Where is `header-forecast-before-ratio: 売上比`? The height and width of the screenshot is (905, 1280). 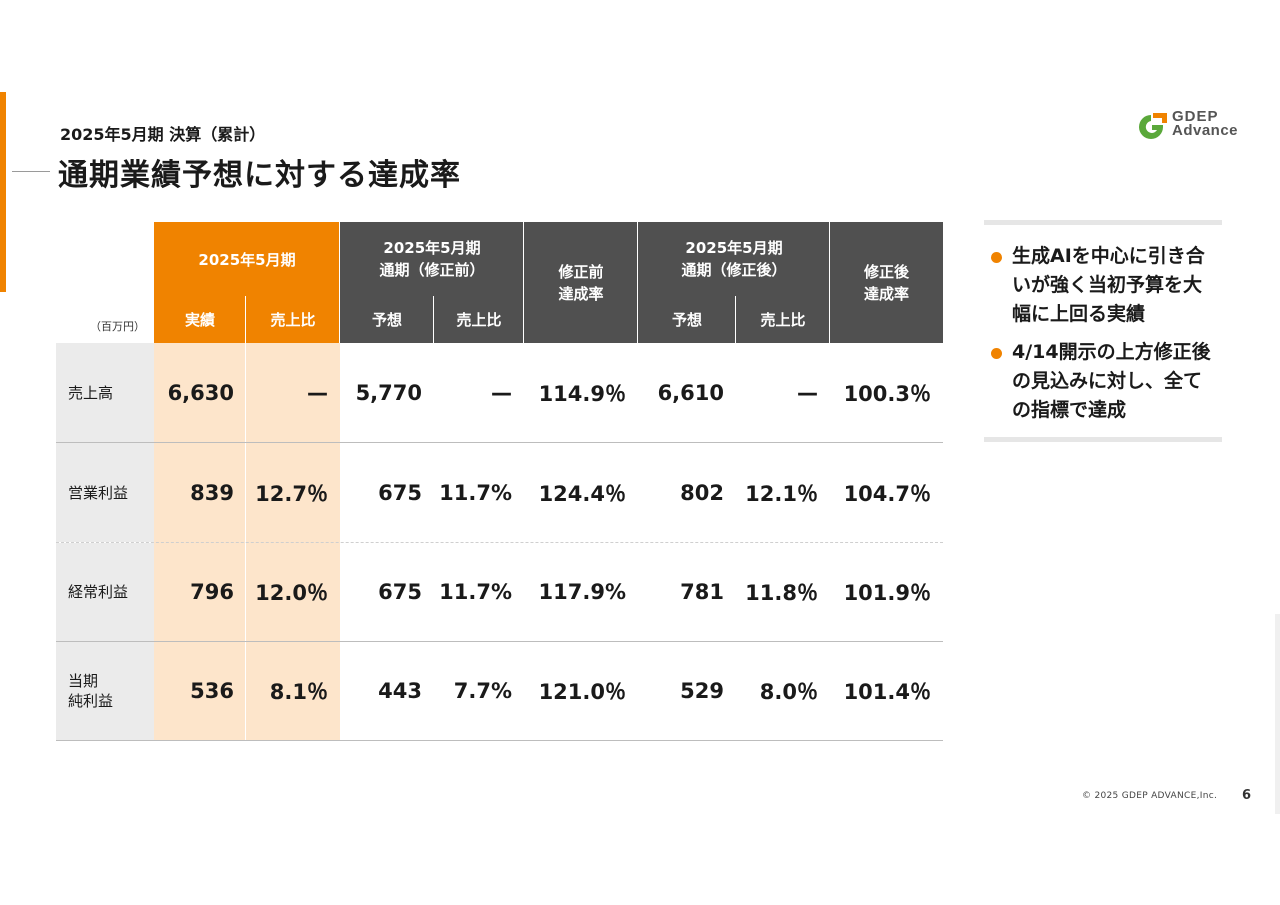 header-forecast-before-ratio: 売上比 is located at coordinates (479, 319).